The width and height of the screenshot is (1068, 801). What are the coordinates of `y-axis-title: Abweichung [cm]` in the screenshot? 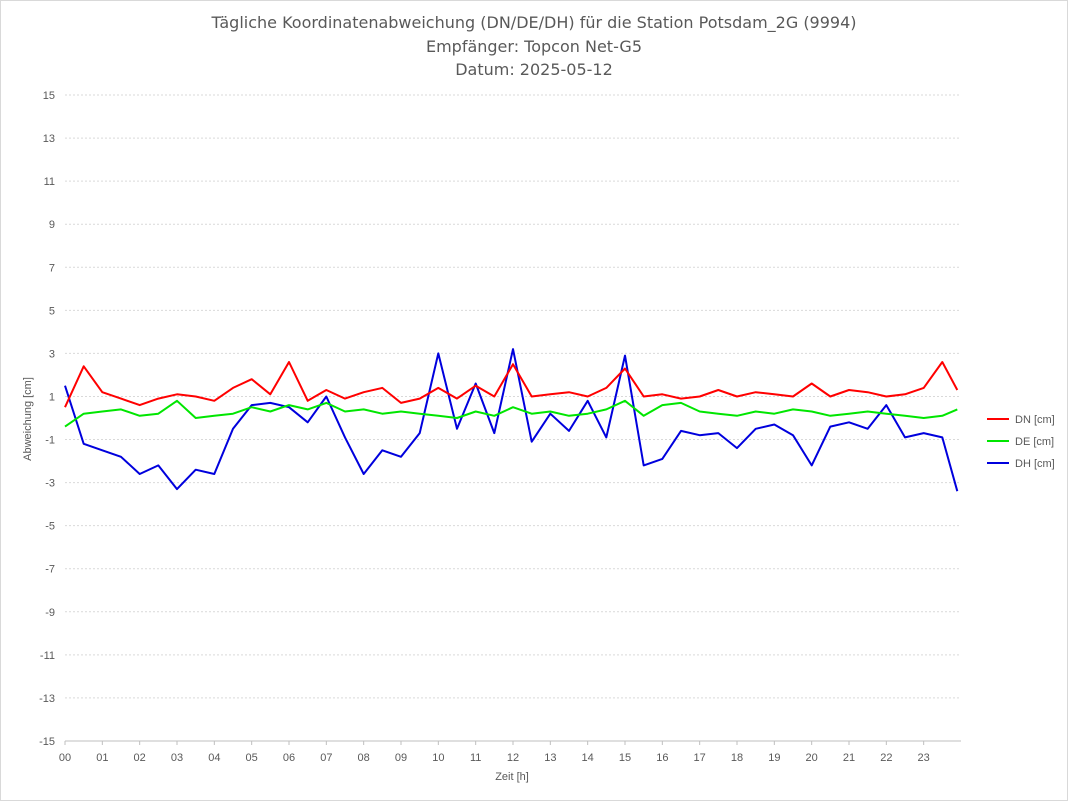 It's located at (28, 419).